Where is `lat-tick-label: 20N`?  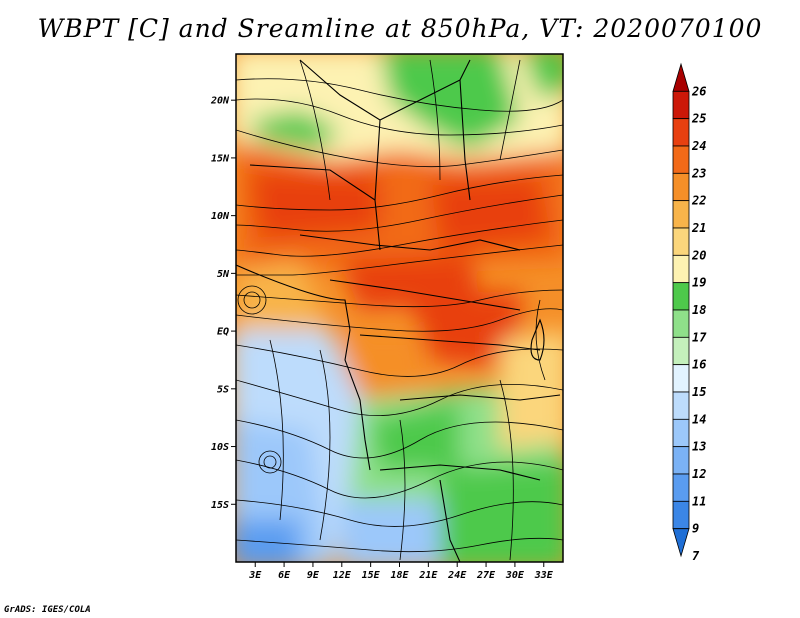 lat-tick-label: 20N is located at coordinates (220, 101).